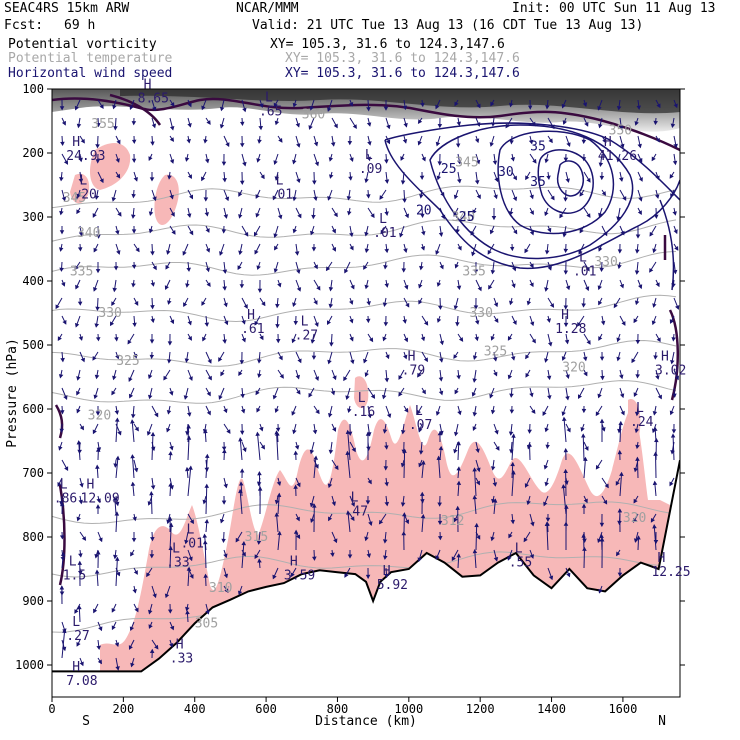 The image size is (740, 740). What do you see at coordinates (177, 563) in the screenshot?
I see `extremum-value: .33` at bounding box center [177, 563].